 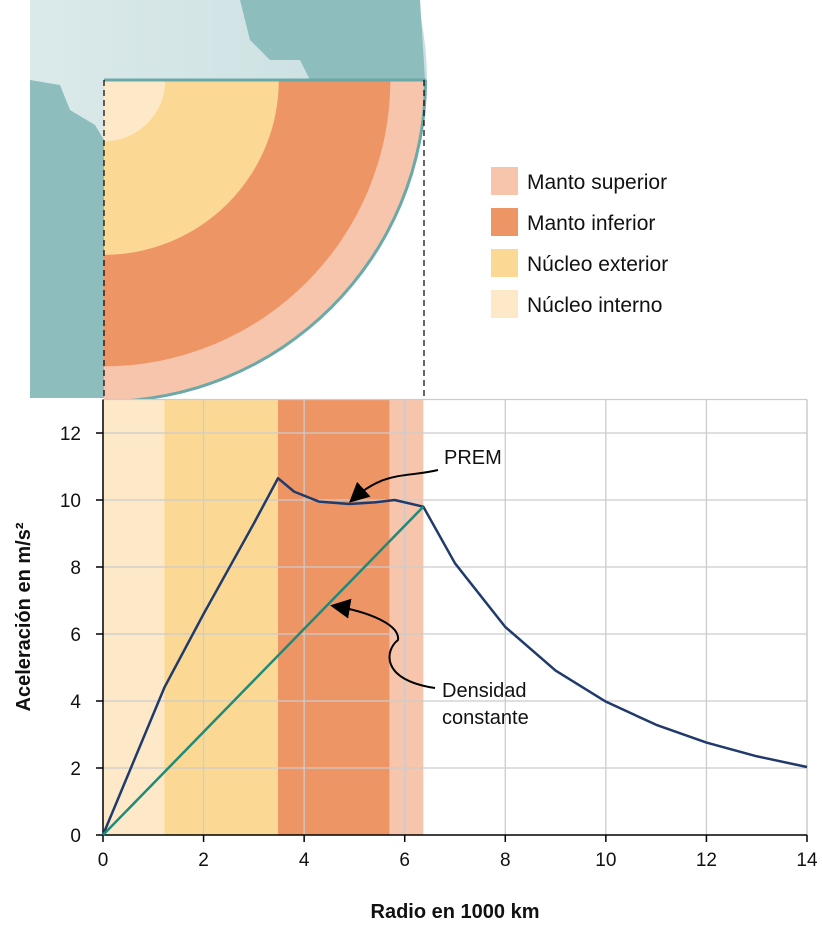 What do you see at coordinates (70, 434) in the screenshot?
I see `y-tick-label: 12` at bounding box center [70, 434].